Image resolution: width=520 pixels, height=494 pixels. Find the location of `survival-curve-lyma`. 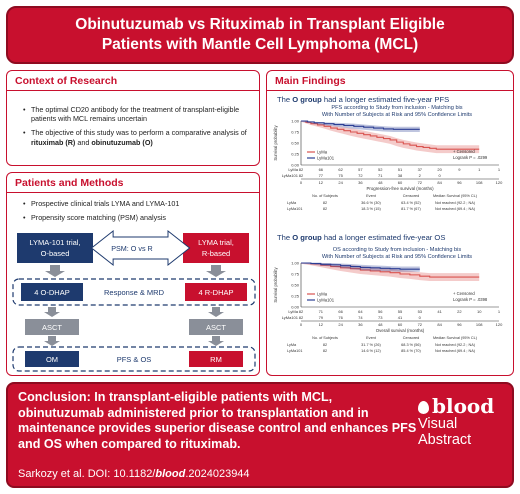

survival-curve-lyma is located at coordinates (390, 135).